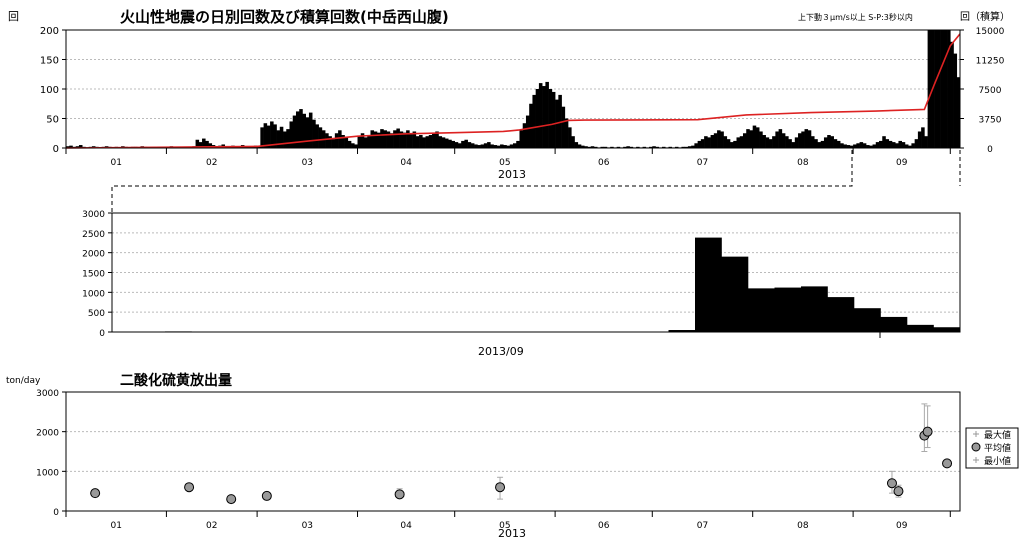 This screenshot has height=540, width=1023. What do you see at coordinates (513, 89) in the screenshot?
I see `panel1-gridlines` at bounding box center [513, 89].